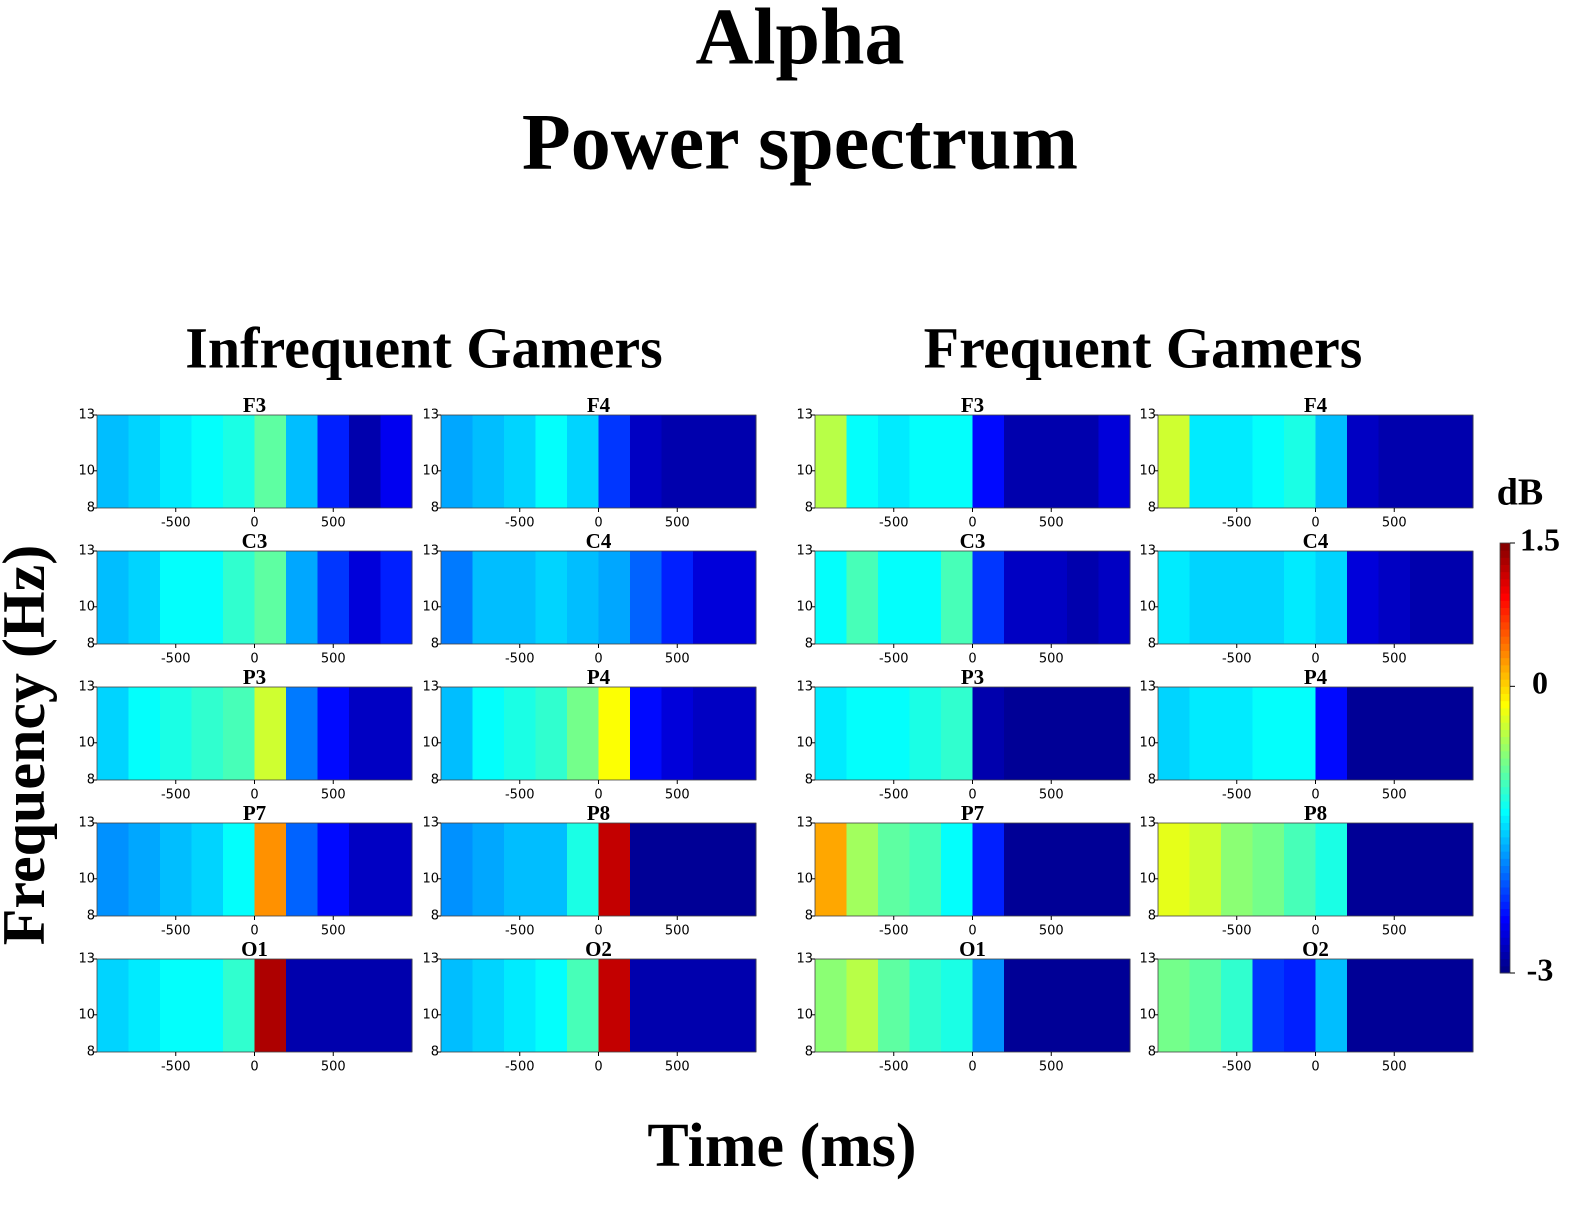  I want to click on panel-title: F3, so click(254, 405).